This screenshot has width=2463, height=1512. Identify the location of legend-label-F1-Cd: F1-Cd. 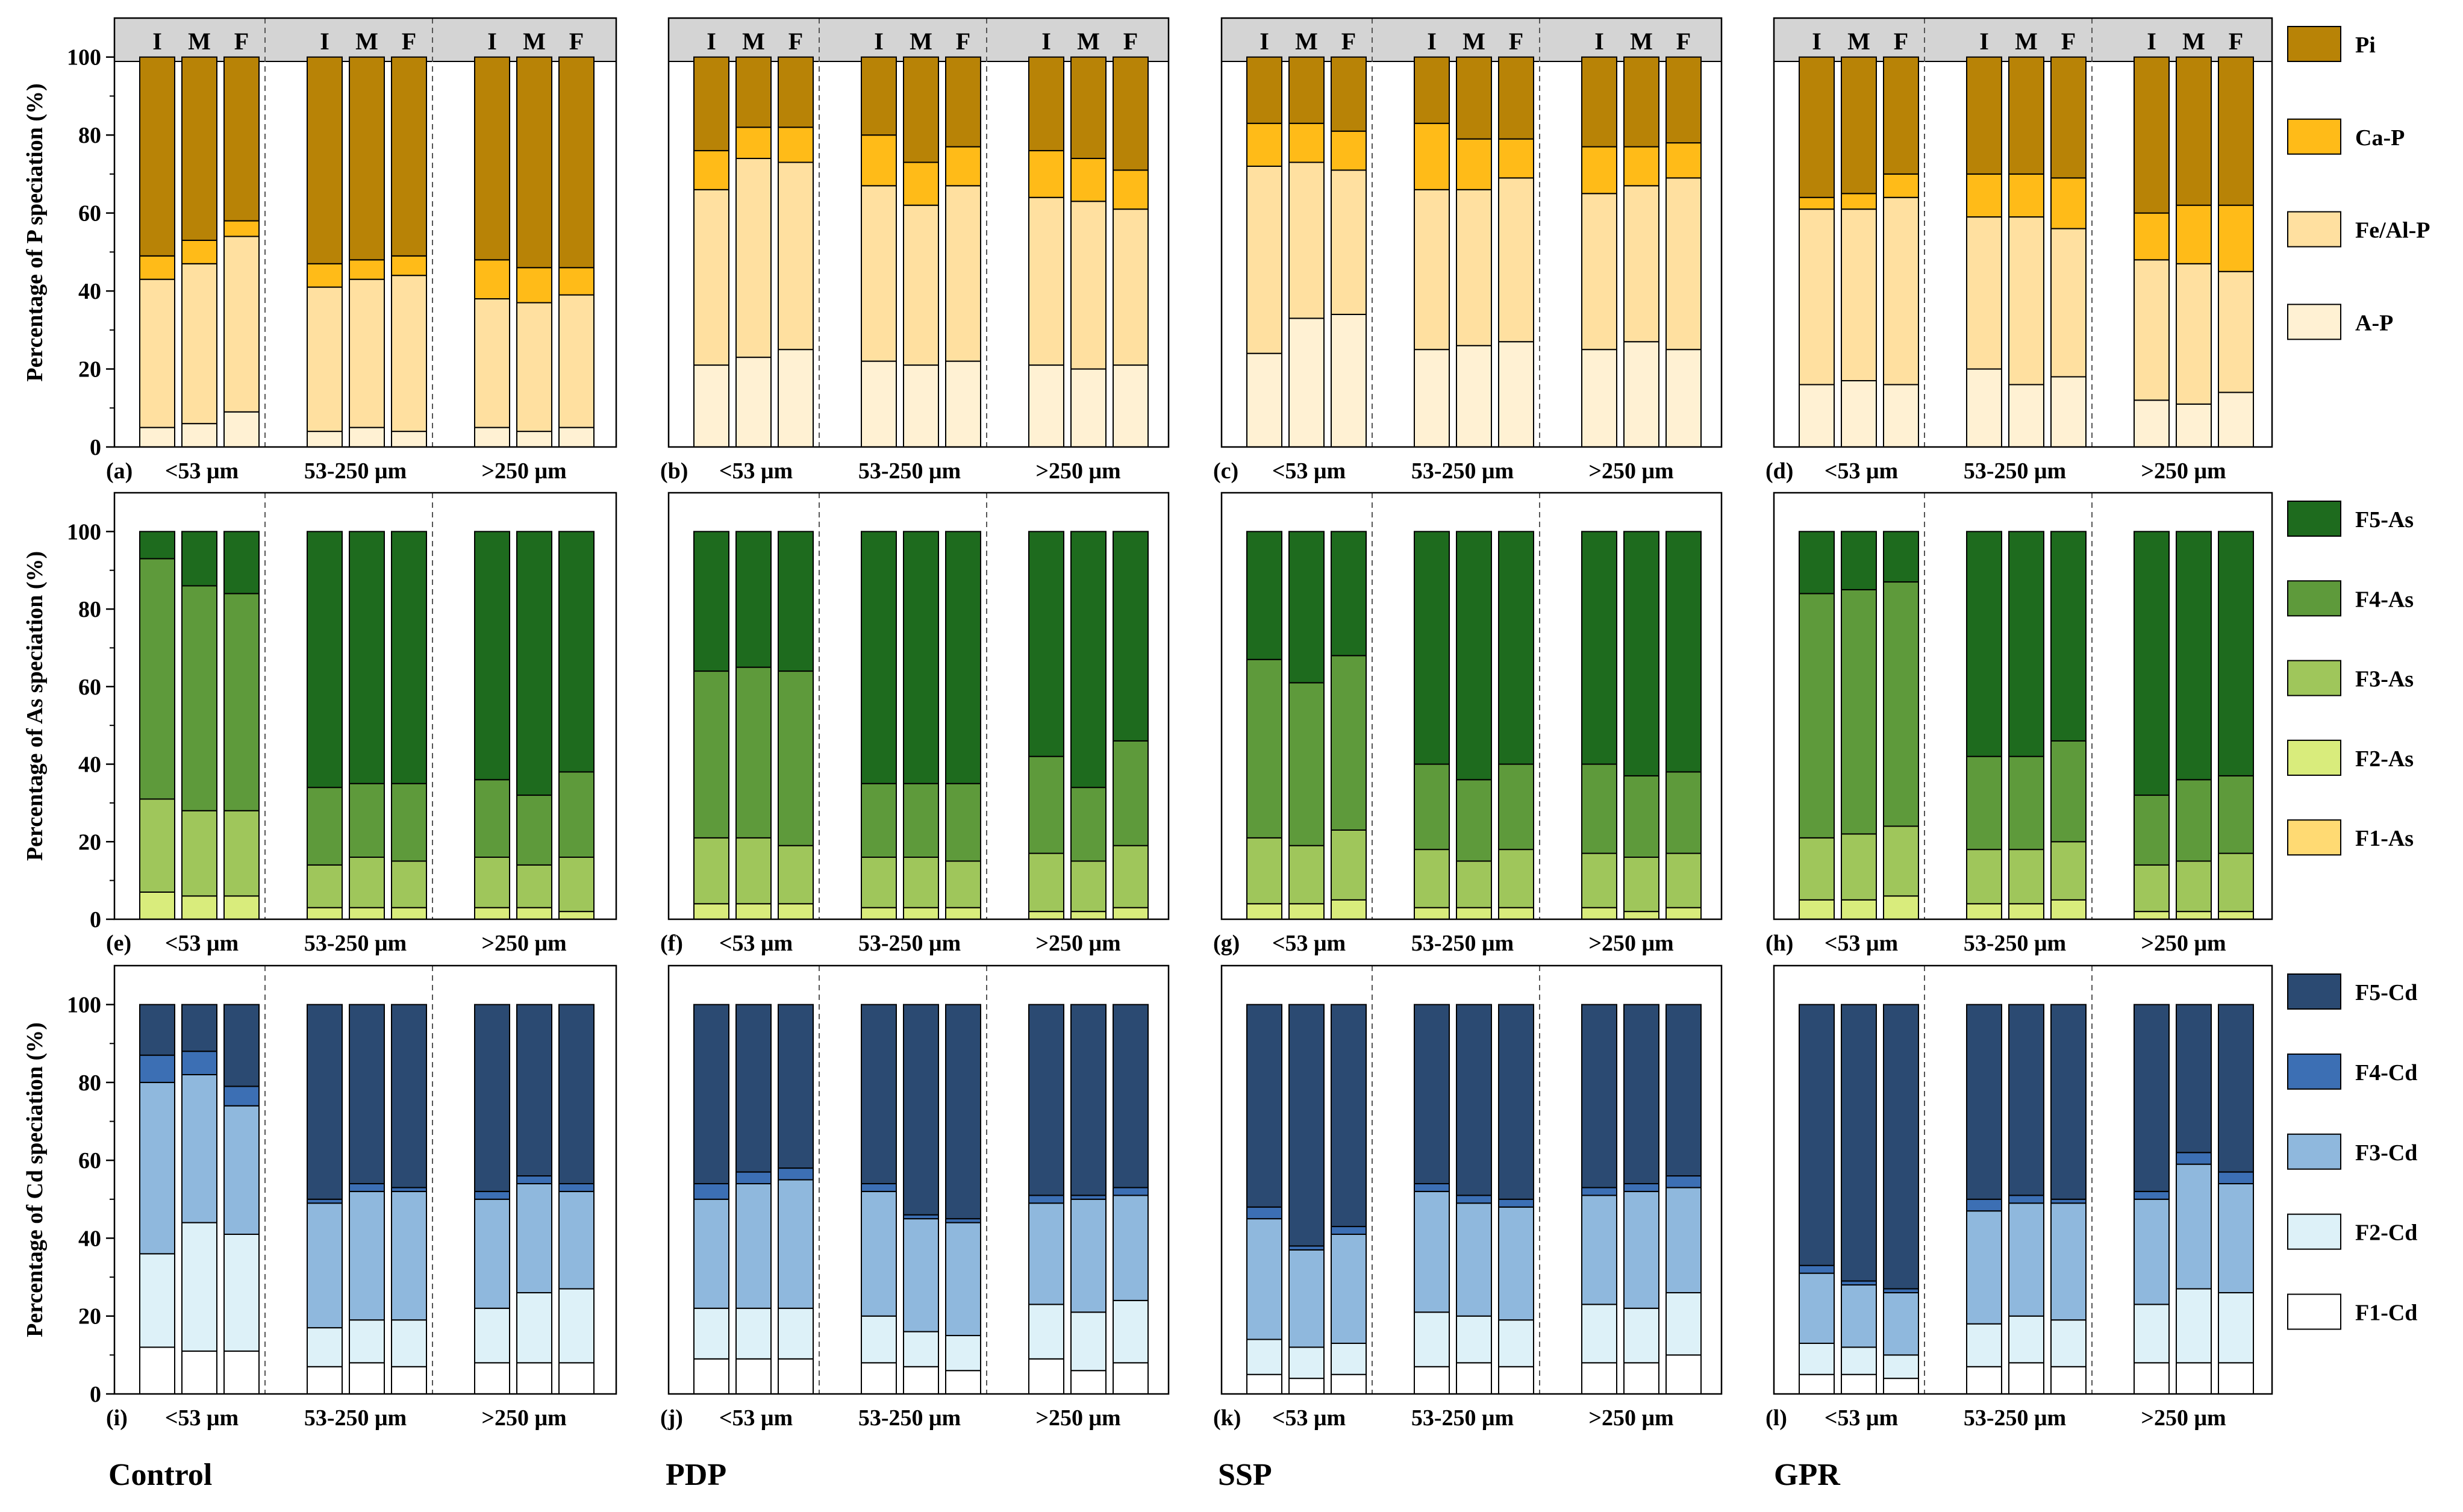
(2386, 1313).